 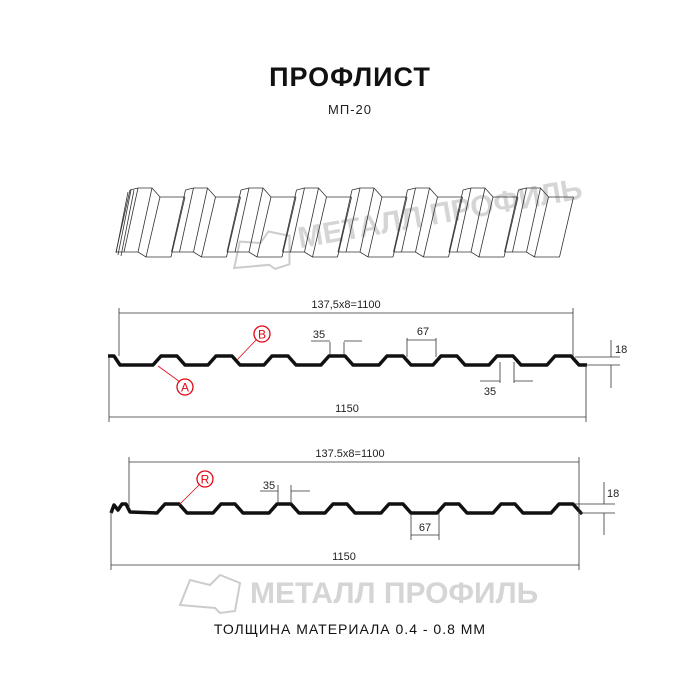 I want to click on page-title: ПРОФЛИСТ, so click(x=350, y=77).